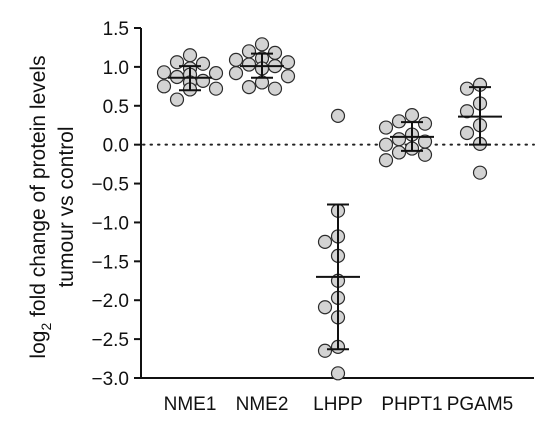  What do you see at coordinates (110, 185) in the screenshot?
I see `y-tick-label: −0.5` at bounding box center [110, 185].